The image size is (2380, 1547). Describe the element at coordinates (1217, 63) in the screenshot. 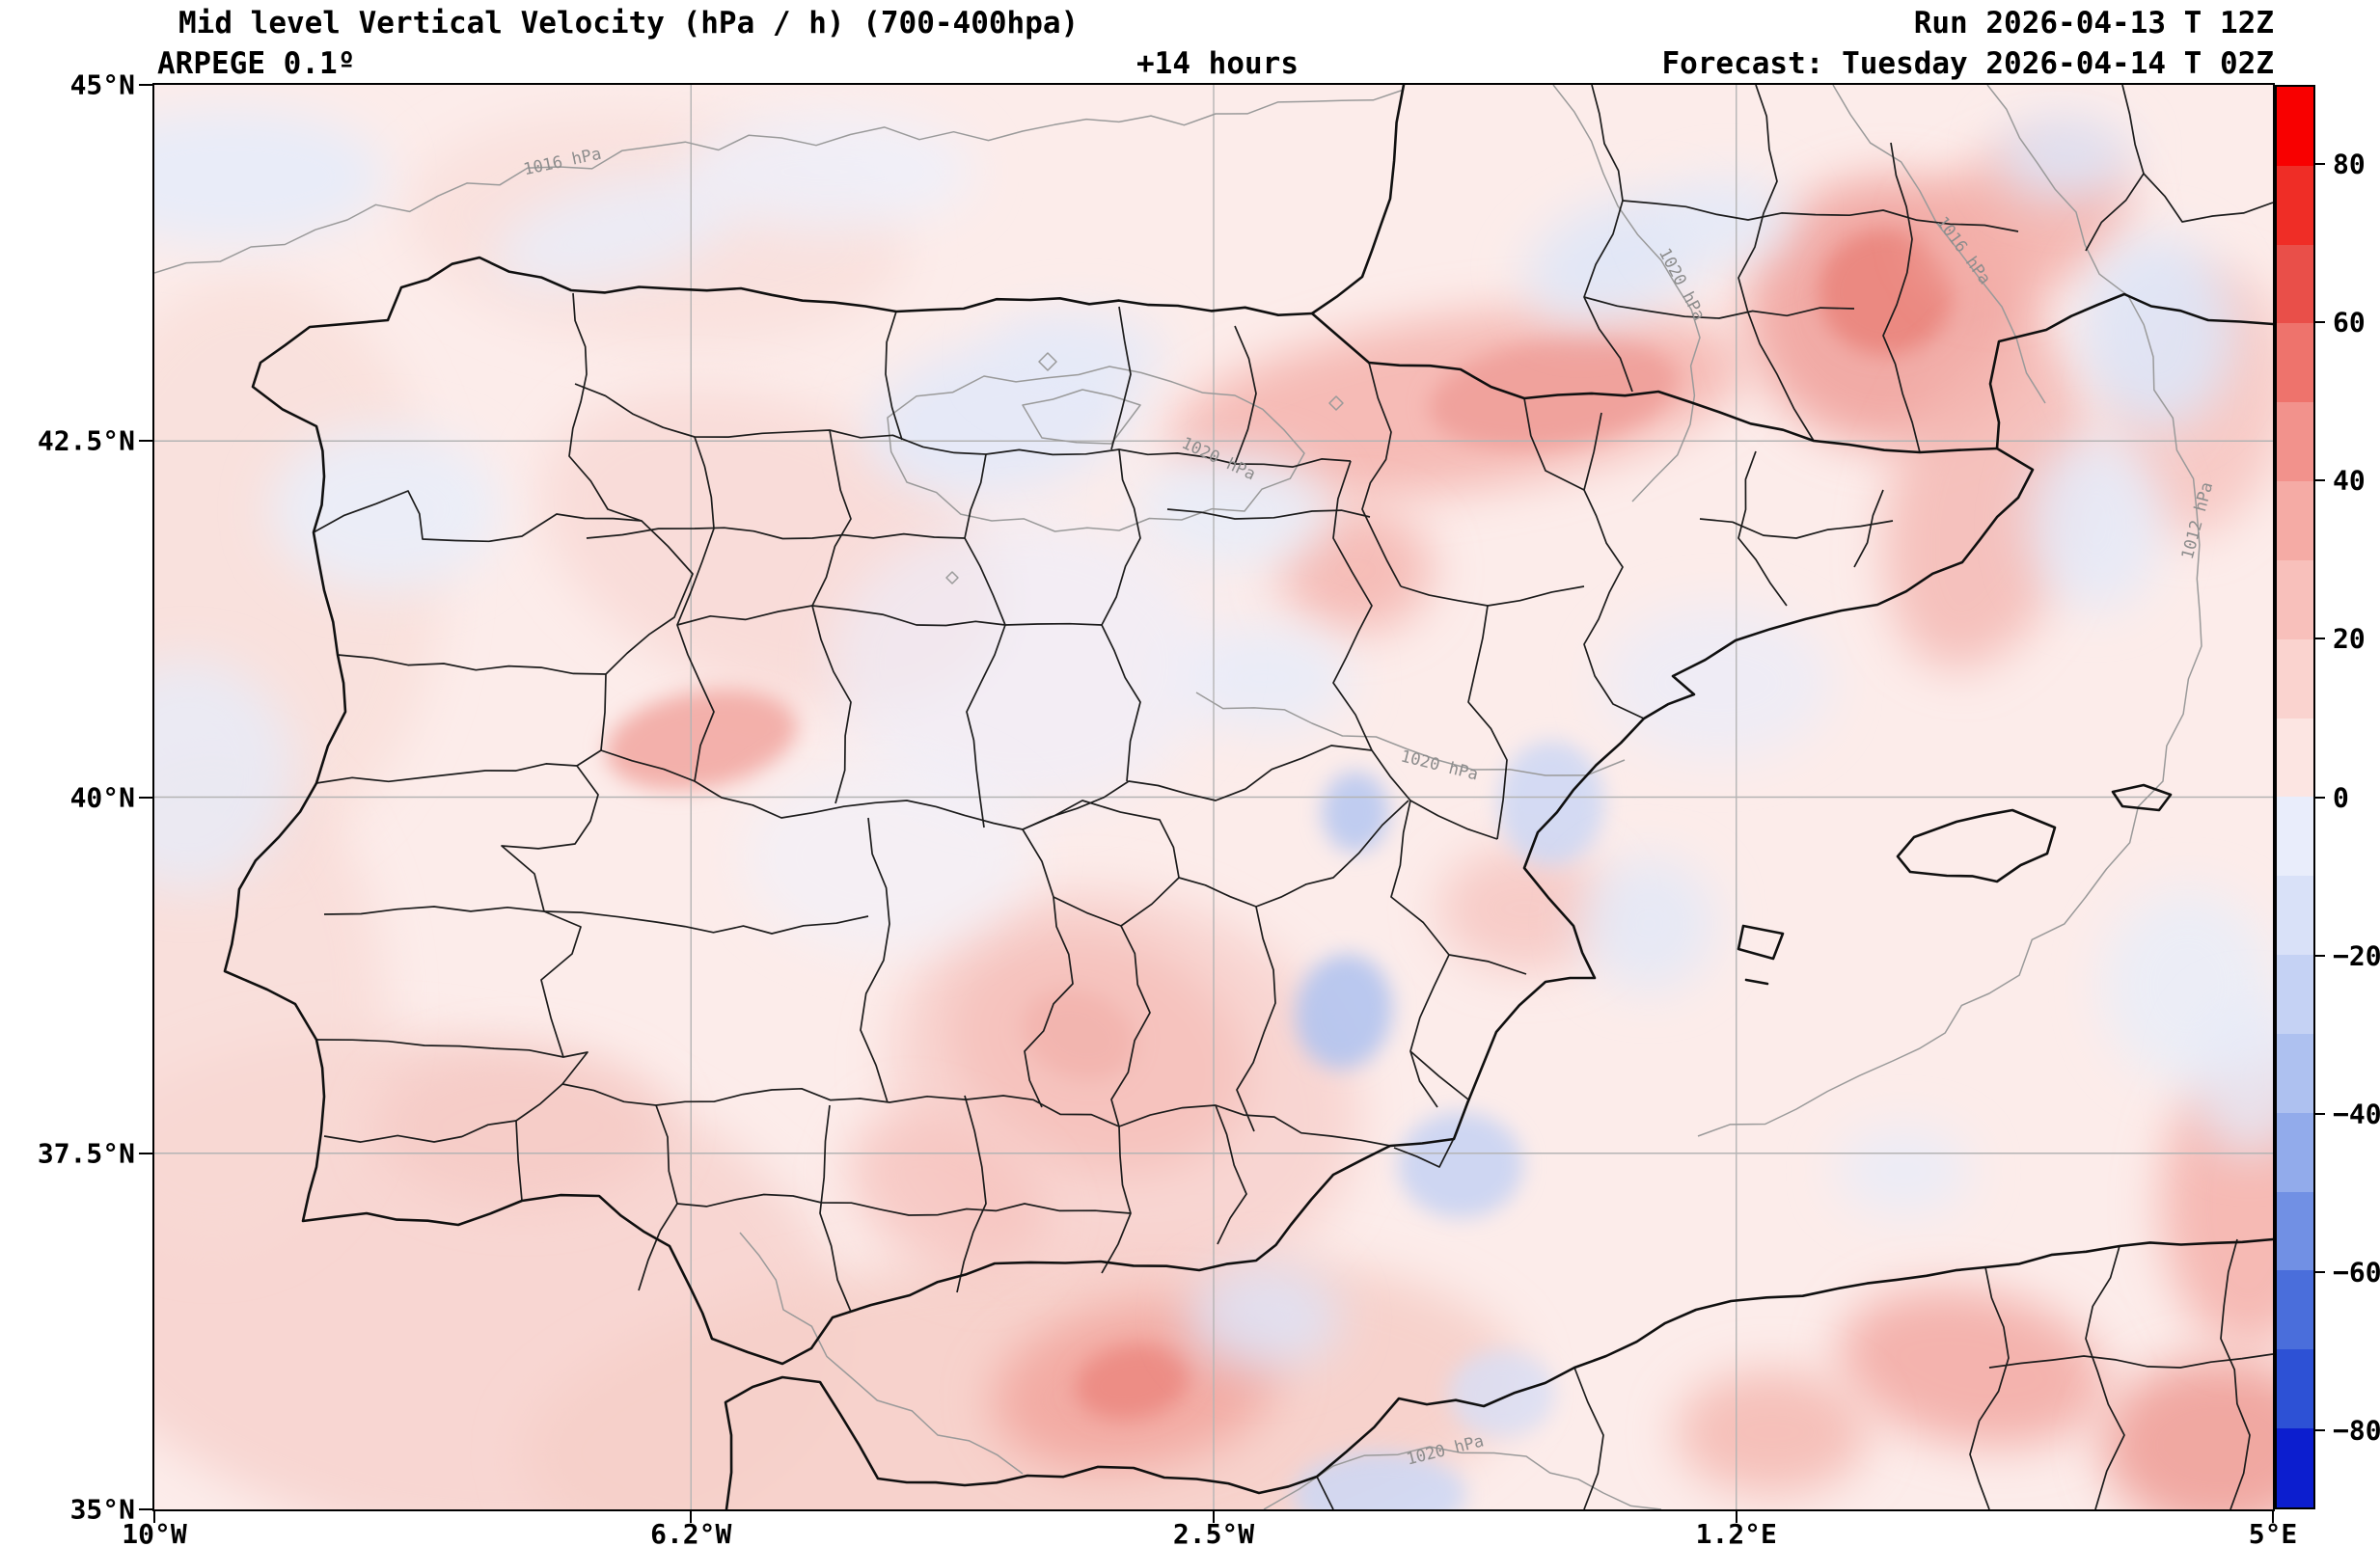

I see `lead-time-label: +14 hours` at that location.